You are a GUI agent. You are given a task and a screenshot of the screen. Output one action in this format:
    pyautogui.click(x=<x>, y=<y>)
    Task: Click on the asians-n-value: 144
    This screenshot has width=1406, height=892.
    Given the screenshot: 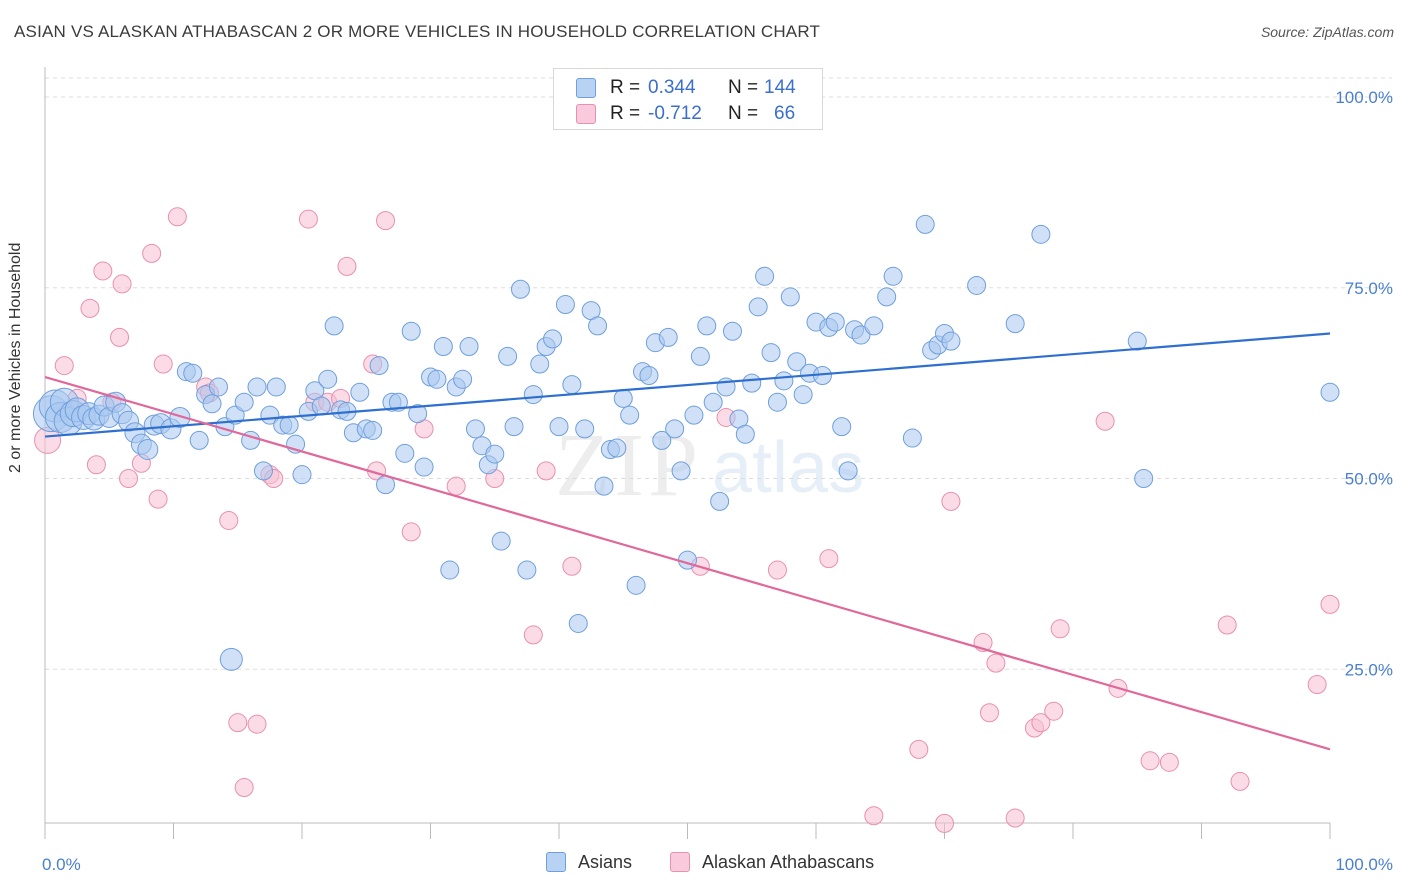 What is the action you would take?
    pyautogui.click(x=780, y=87)
    